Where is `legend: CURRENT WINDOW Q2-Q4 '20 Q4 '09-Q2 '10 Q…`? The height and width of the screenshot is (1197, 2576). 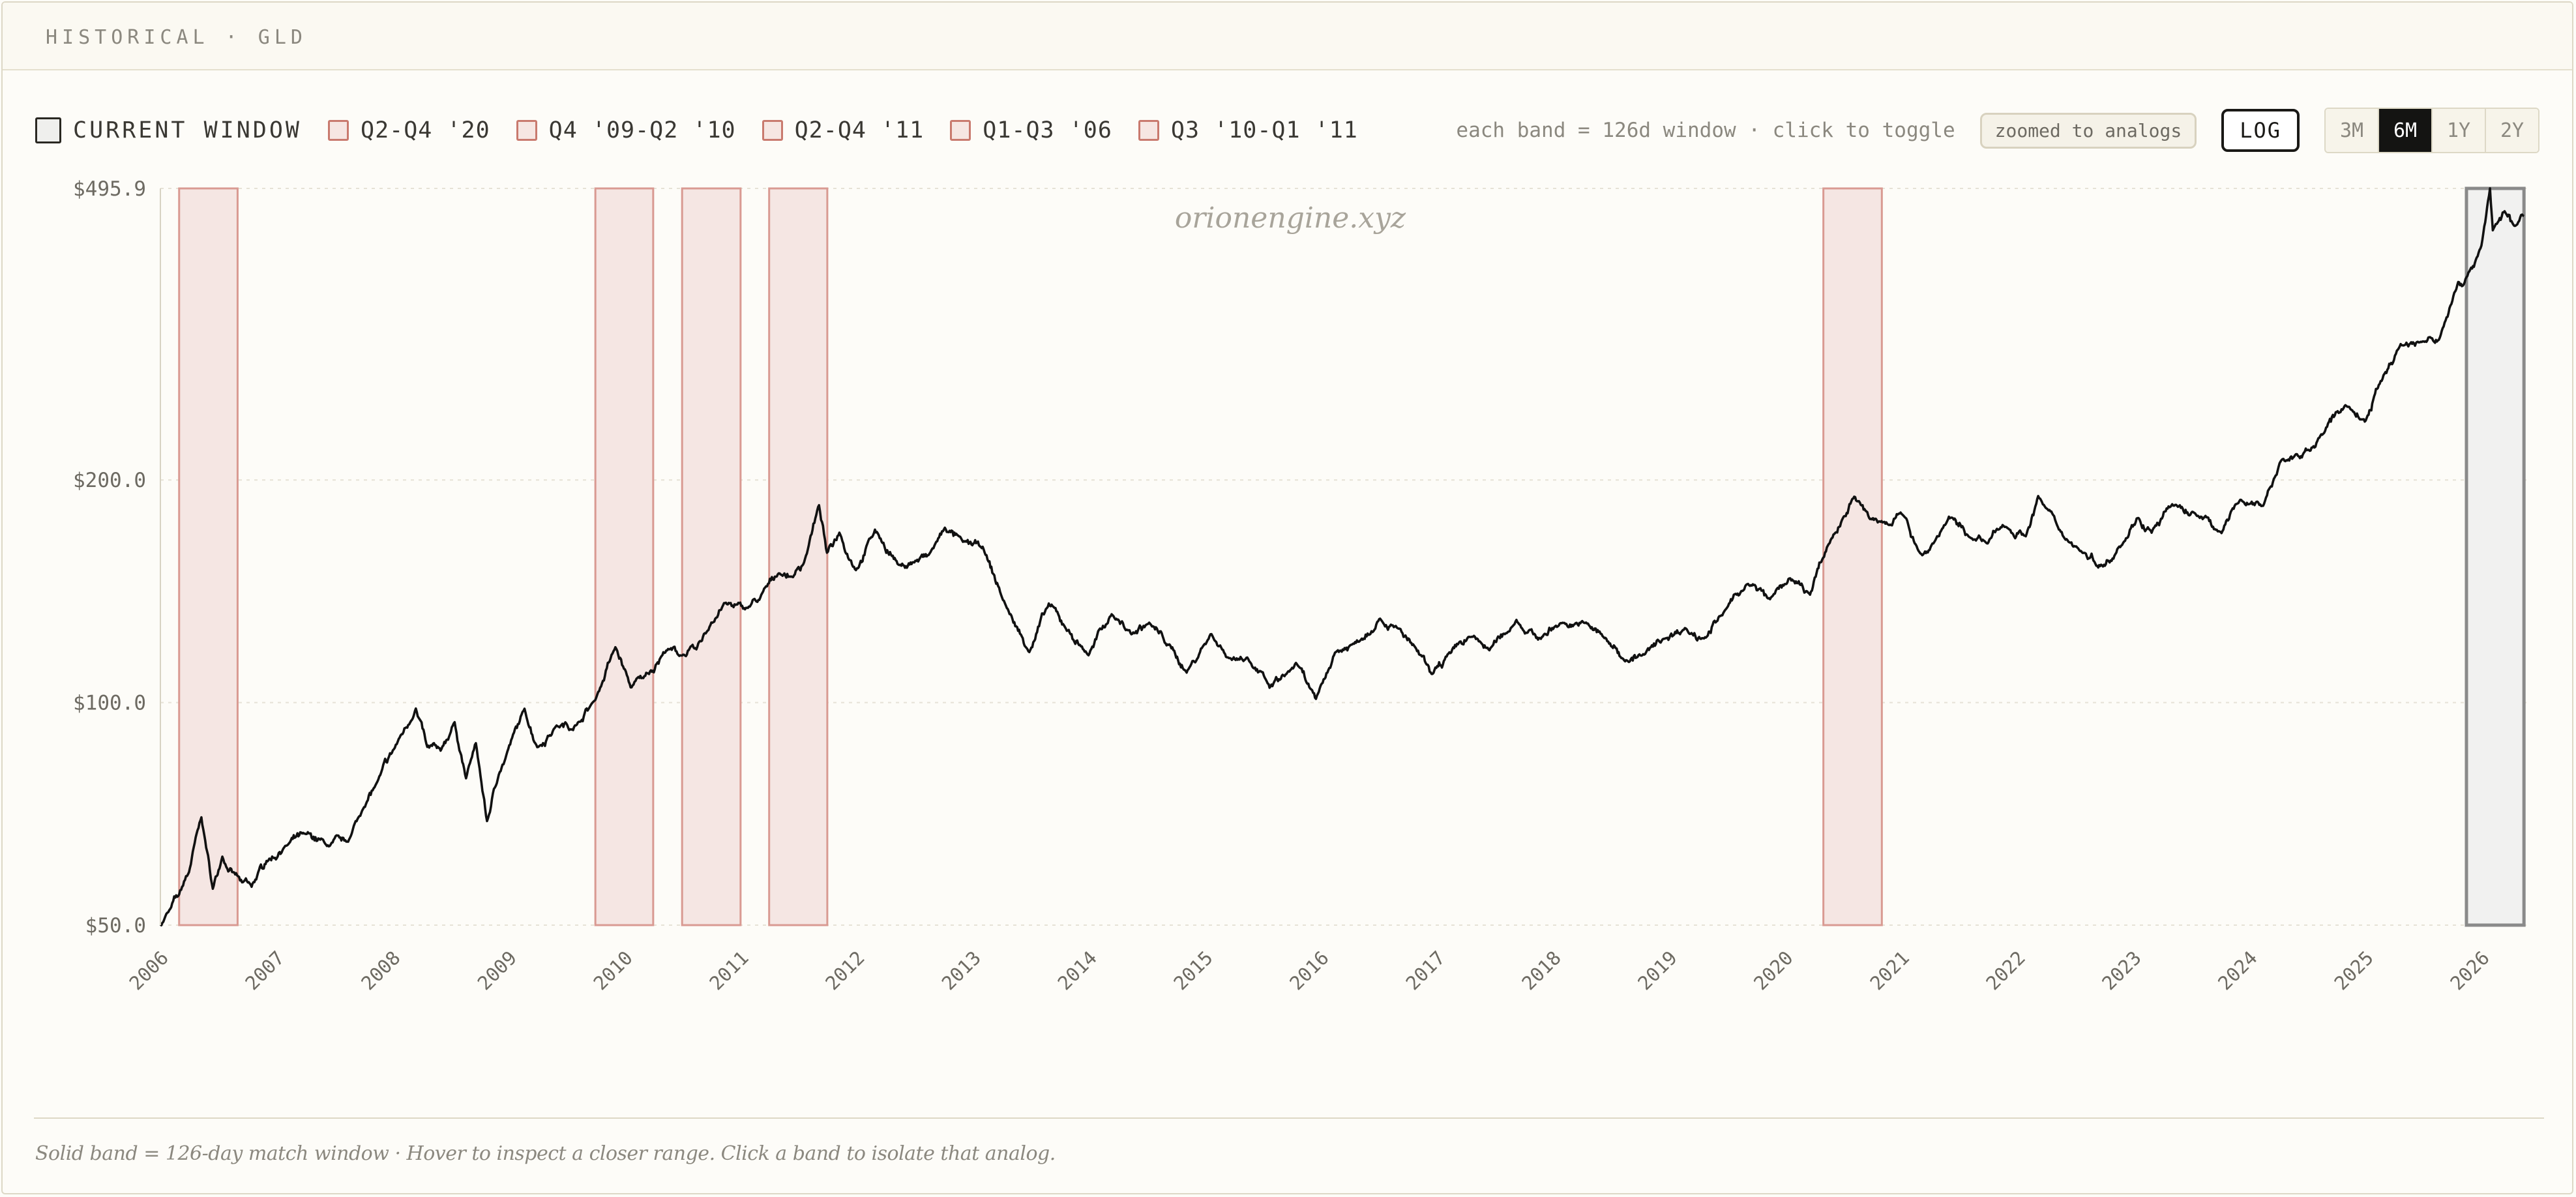
legend: CURRENT WINDOW Q2-Q4 '20 Q4 '09-Q2 '10 Q… is located at coordinates (709, 130).